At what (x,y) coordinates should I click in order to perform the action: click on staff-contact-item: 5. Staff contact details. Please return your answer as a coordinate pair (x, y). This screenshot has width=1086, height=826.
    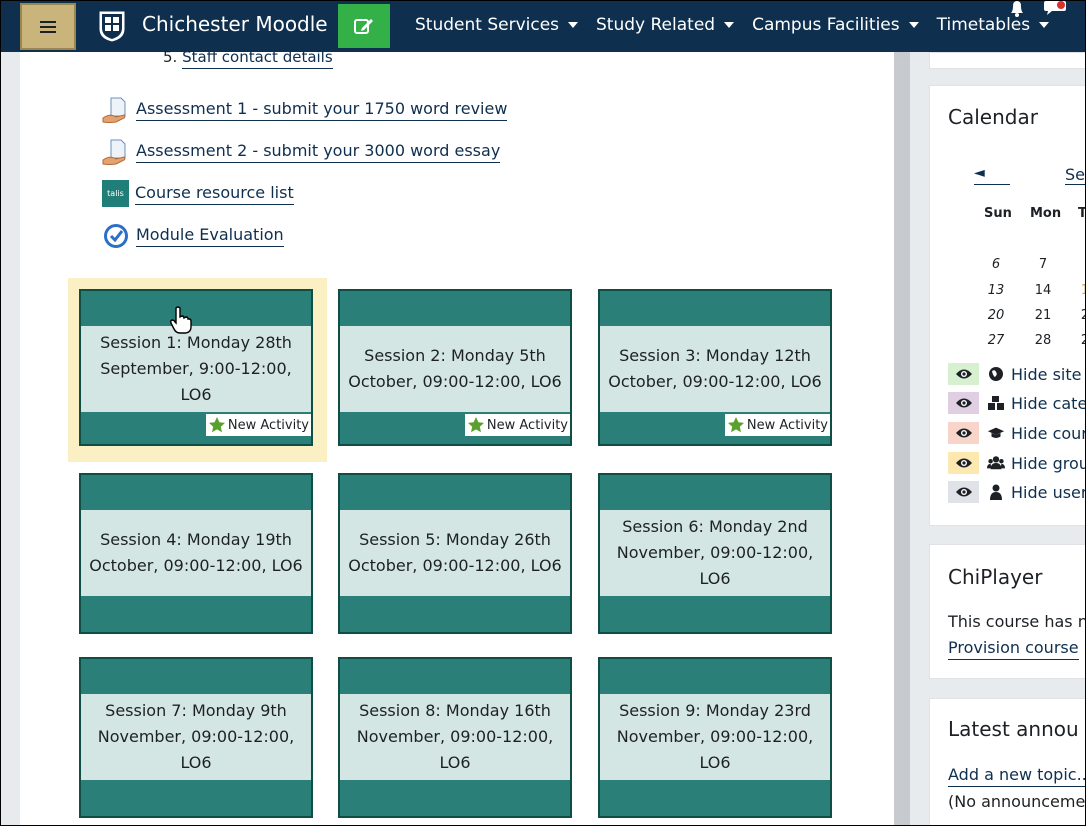
    Looking at the image, I should click on (248, 58).